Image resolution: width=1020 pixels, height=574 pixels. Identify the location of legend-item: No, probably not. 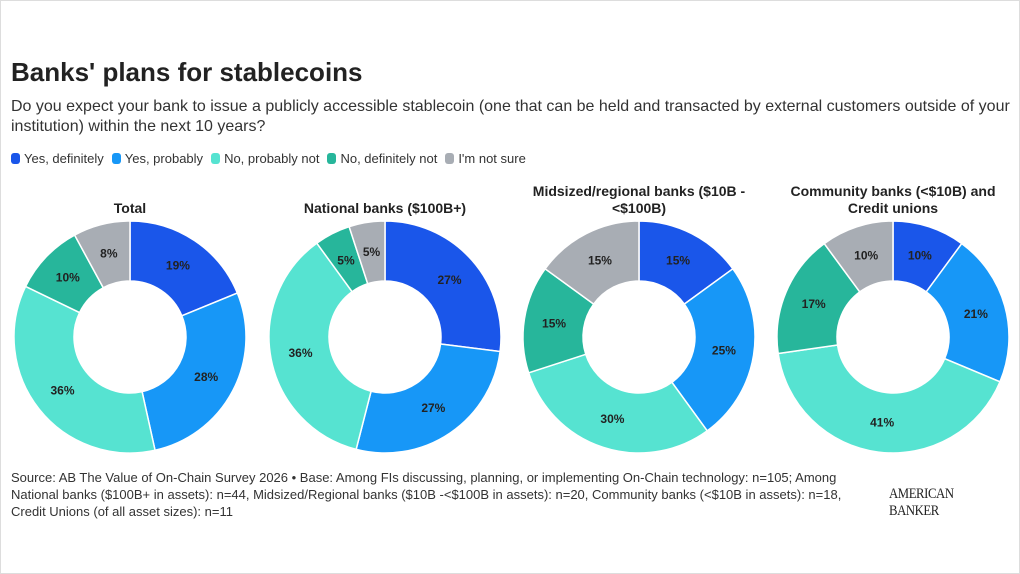
(265, 158).